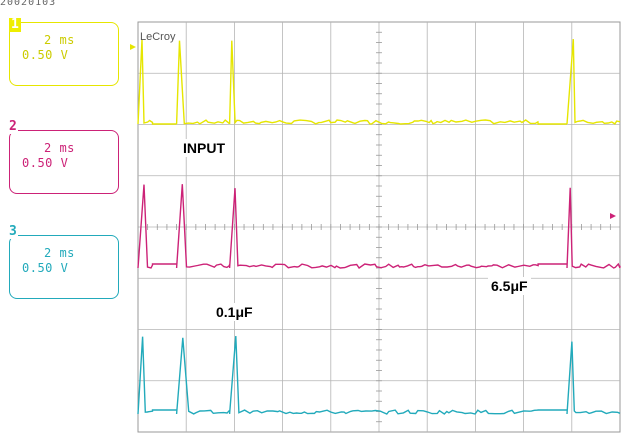  What do you see at coordinates (204, 148) in the screenshot?
I see `input-label: INPUT` at bounding box center [204, 148].